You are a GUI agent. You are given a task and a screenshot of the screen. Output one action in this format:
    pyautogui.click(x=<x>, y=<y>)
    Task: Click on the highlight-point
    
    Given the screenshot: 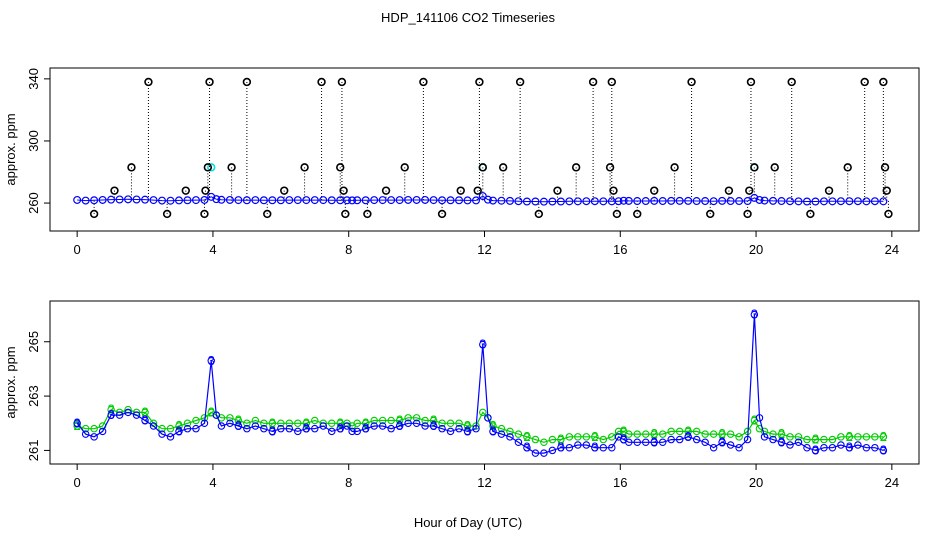 What is the action you would take?
    pyautogui.click(x=211, y=167)
    